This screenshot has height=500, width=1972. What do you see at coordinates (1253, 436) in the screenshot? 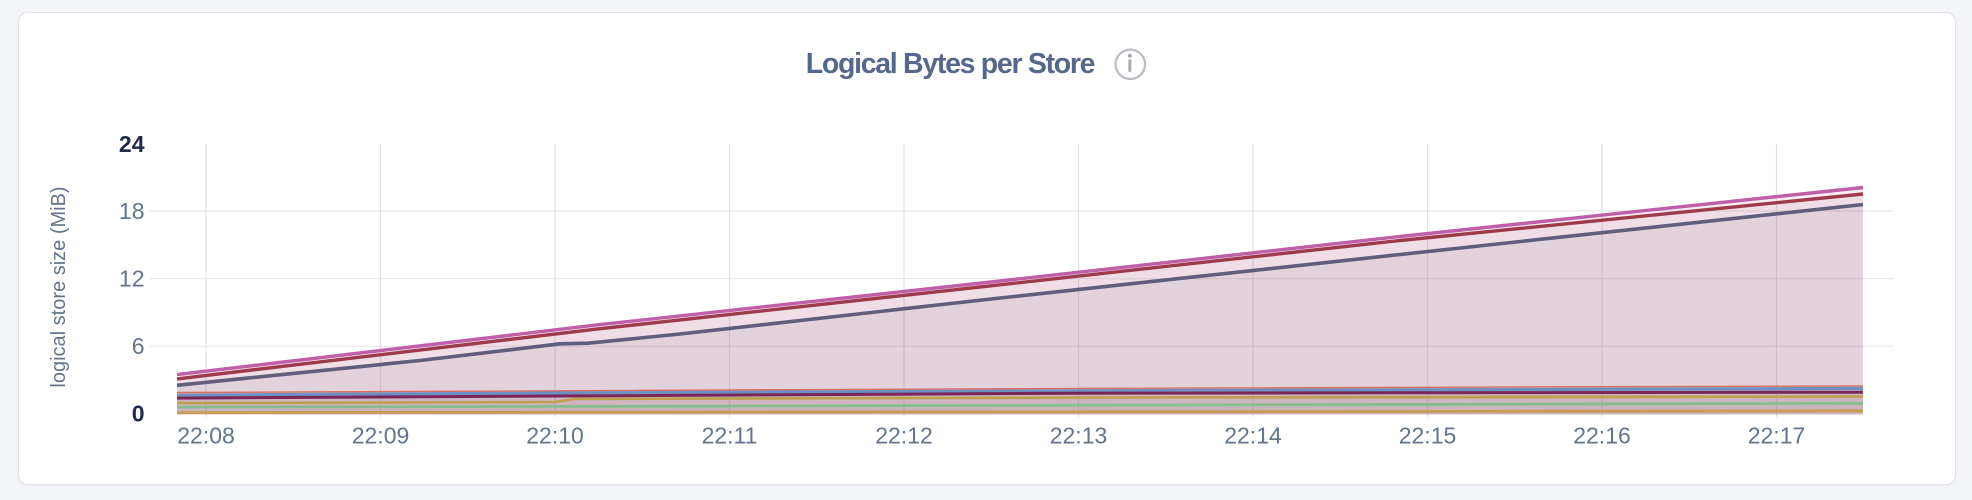
I see `svg-text: 22:14` at bounding box center [1253, 436].